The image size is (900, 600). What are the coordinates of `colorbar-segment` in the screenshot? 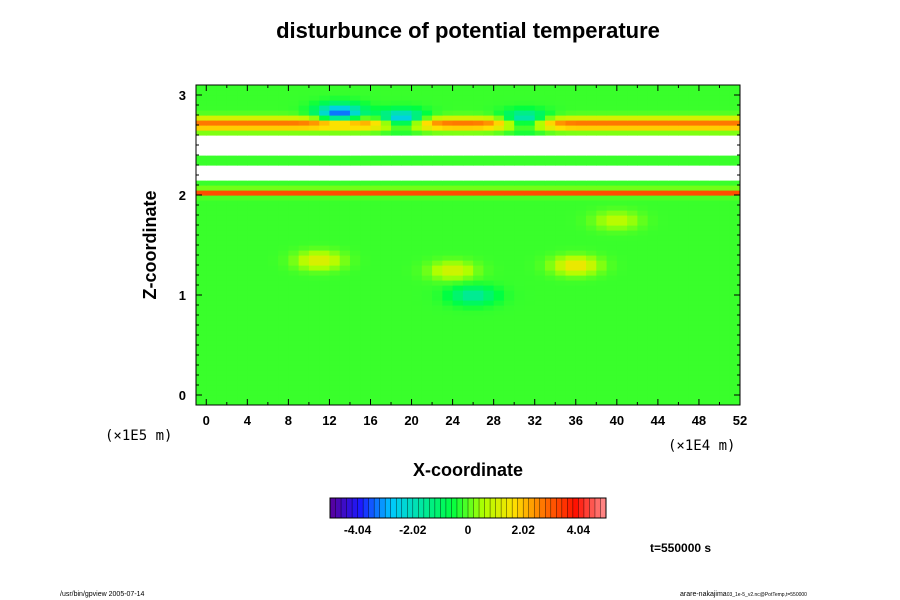 It's located at (437, 508).